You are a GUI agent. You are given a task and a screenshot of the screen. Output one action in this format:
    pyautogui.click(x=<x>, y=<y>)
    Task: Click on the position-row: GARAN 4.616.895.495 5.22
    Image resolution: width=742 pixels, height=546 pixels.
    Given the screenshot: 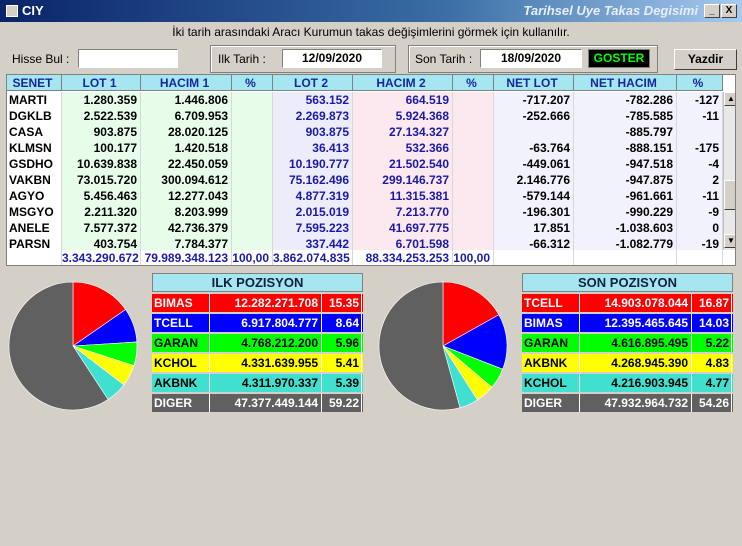 What is the action you would take?
    pyautogui.click(x=627, y=343)
    